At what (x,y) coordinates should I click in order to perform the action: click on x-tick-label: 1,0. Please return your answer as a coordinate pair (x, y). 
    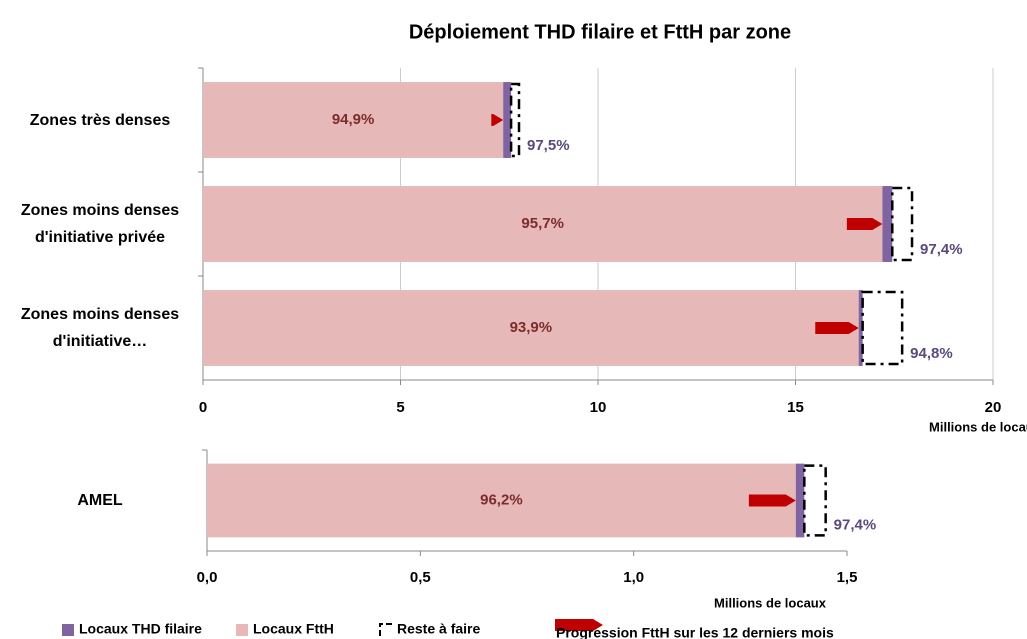
    Looking at the image, I should click on (633, 577).